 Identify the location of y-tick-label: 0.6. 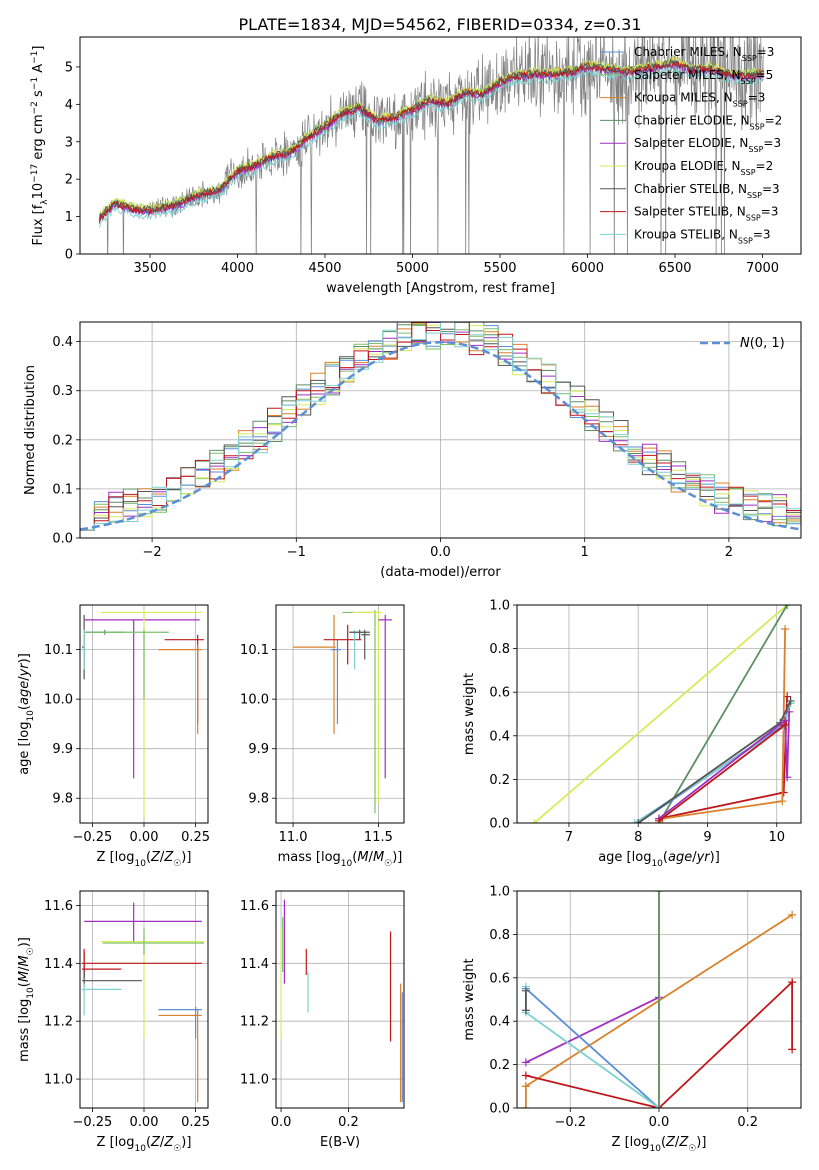
(499, 693).